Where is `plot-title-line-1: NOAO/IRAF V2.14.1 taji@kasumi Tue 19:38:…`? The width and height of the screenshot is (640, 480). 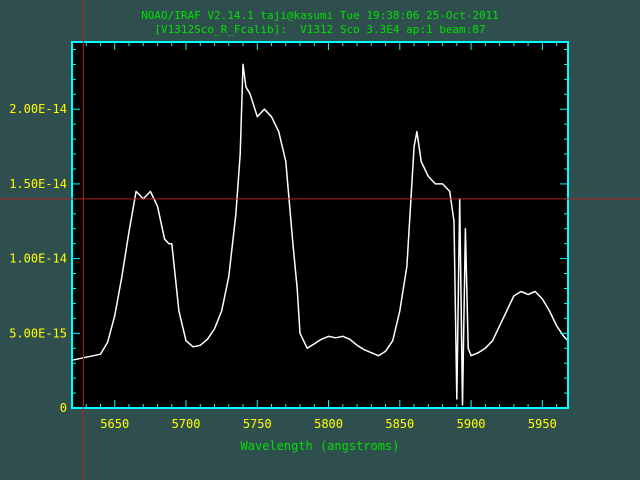
plot-title-line-1: NOAO/IRAF V2.14.1 taji@kasumi Tue 19:38:… is located at coordinates (320, 15).